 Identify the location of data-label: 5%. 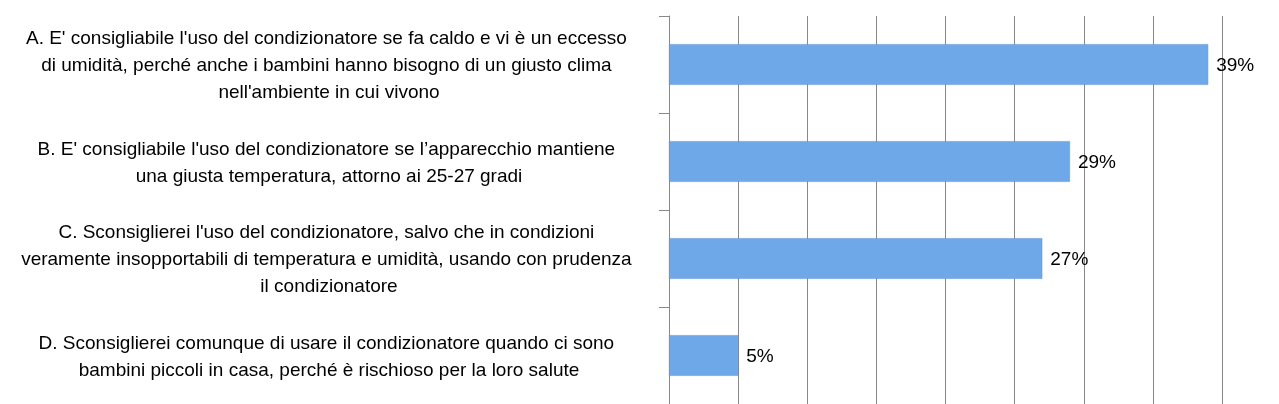
(760, 355).